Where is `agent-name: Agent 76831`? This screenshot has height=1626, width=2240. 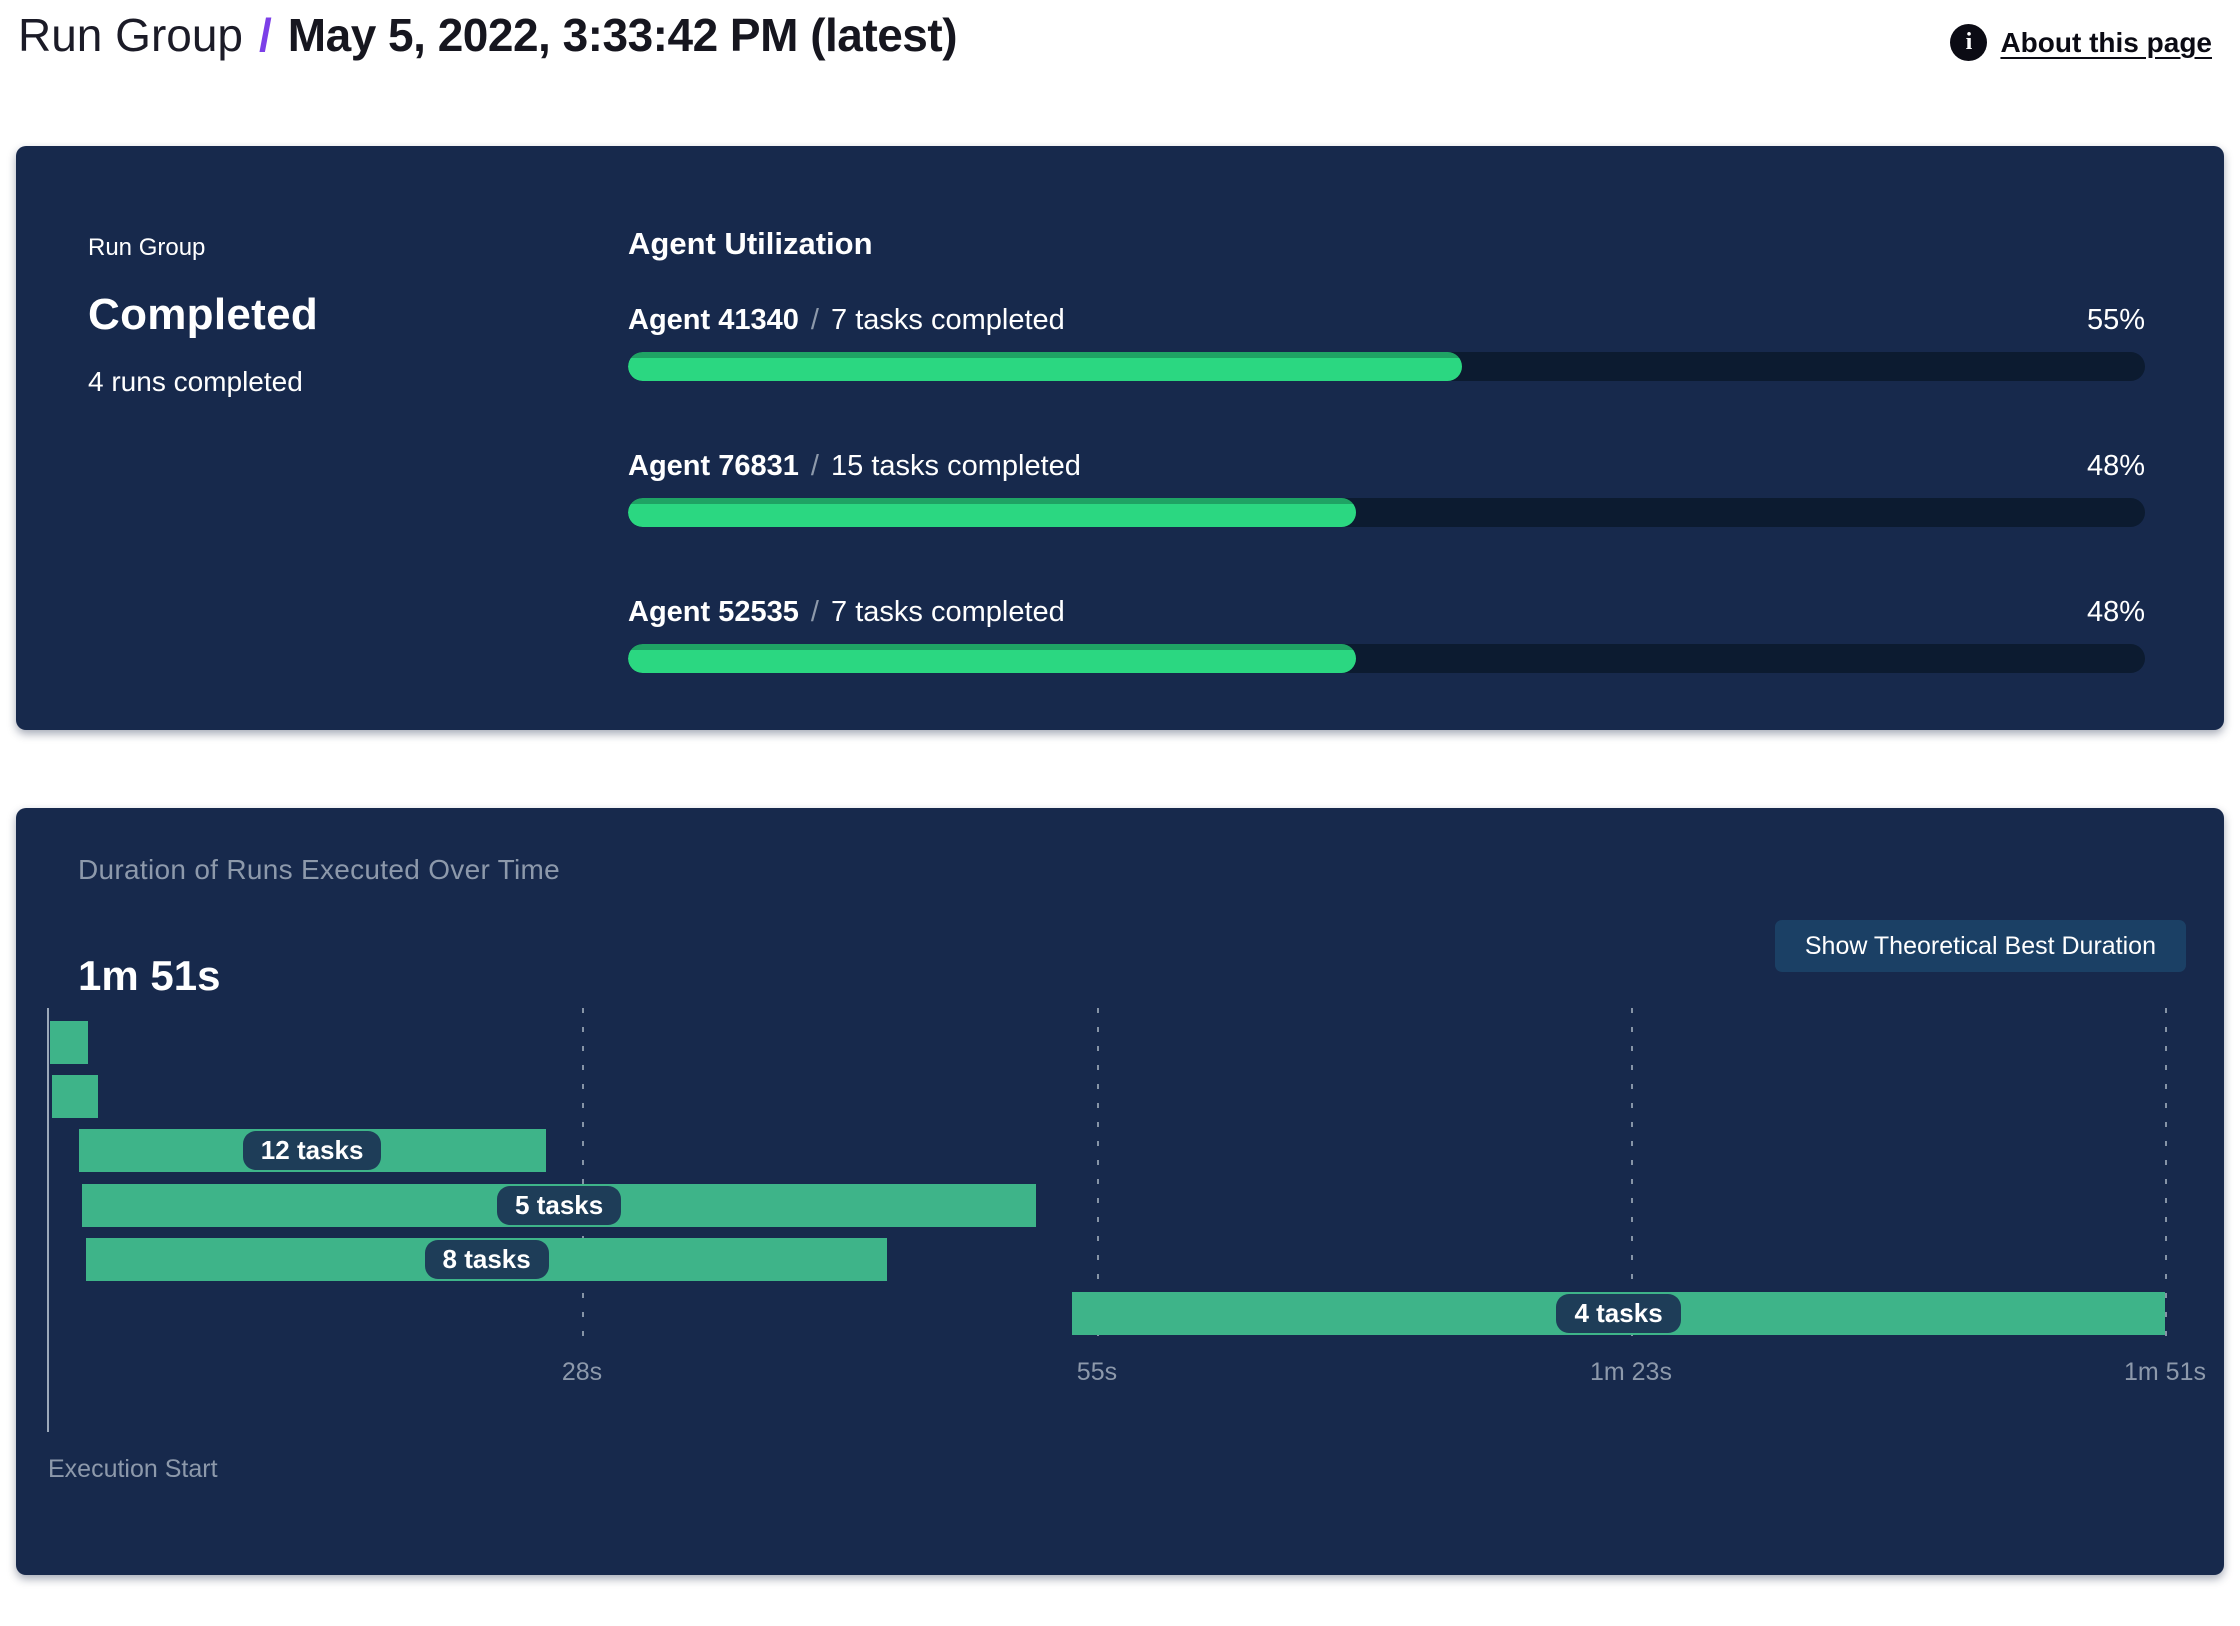 agent-name: Agent 76831 is located at coordinates (713, 466).